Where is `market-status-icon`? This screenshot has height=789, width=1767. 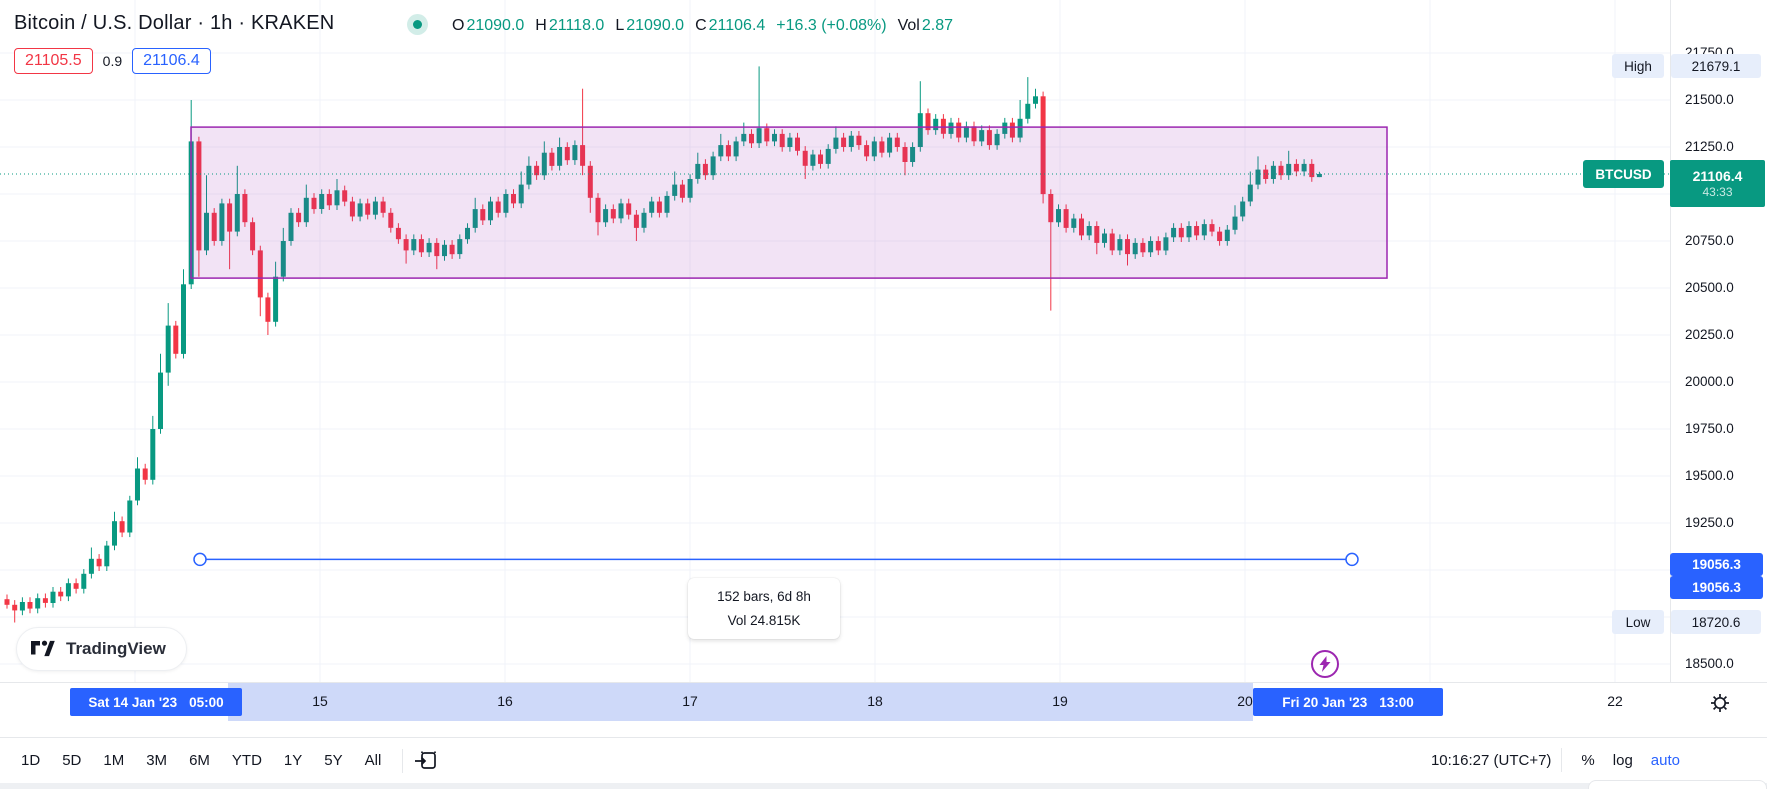
market-status-icon is located at coordinates (417, 24).